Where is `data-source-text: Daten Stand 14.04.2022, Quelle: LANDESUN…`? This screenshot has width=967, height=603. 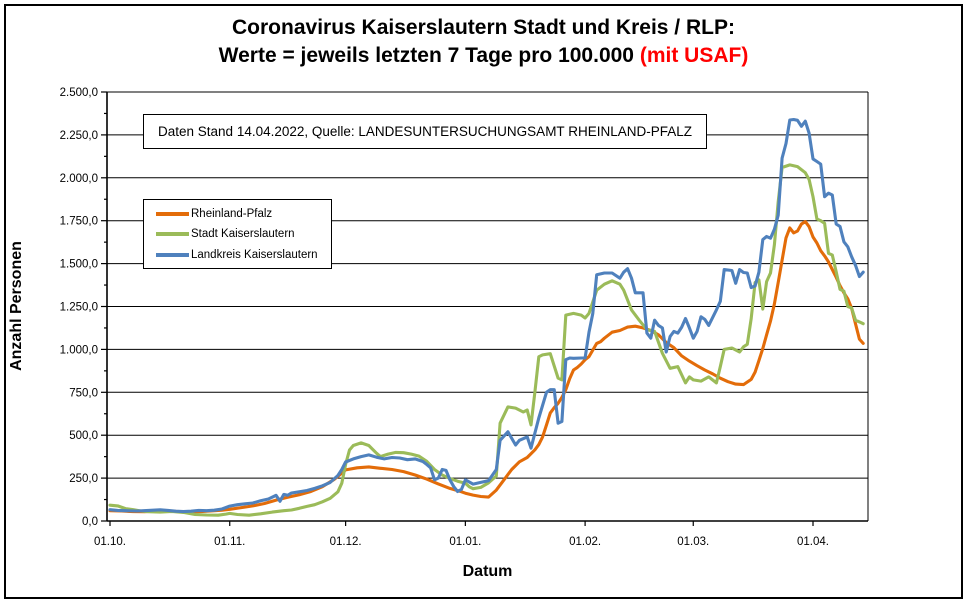 data-source-text: Daten Stand 14.04.2022, Quelle: LANDESUN… is located at coordinates (425, 131).